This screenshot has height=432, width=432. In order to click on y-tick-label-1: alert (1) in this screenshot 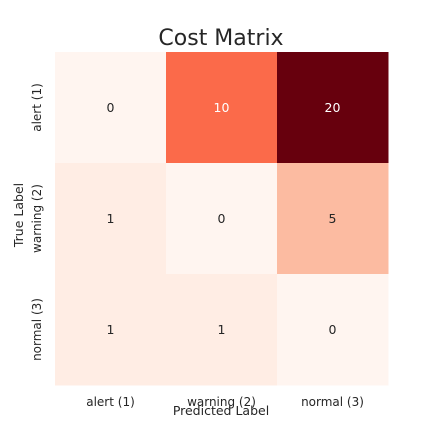, I will do `click(37, 107)`.